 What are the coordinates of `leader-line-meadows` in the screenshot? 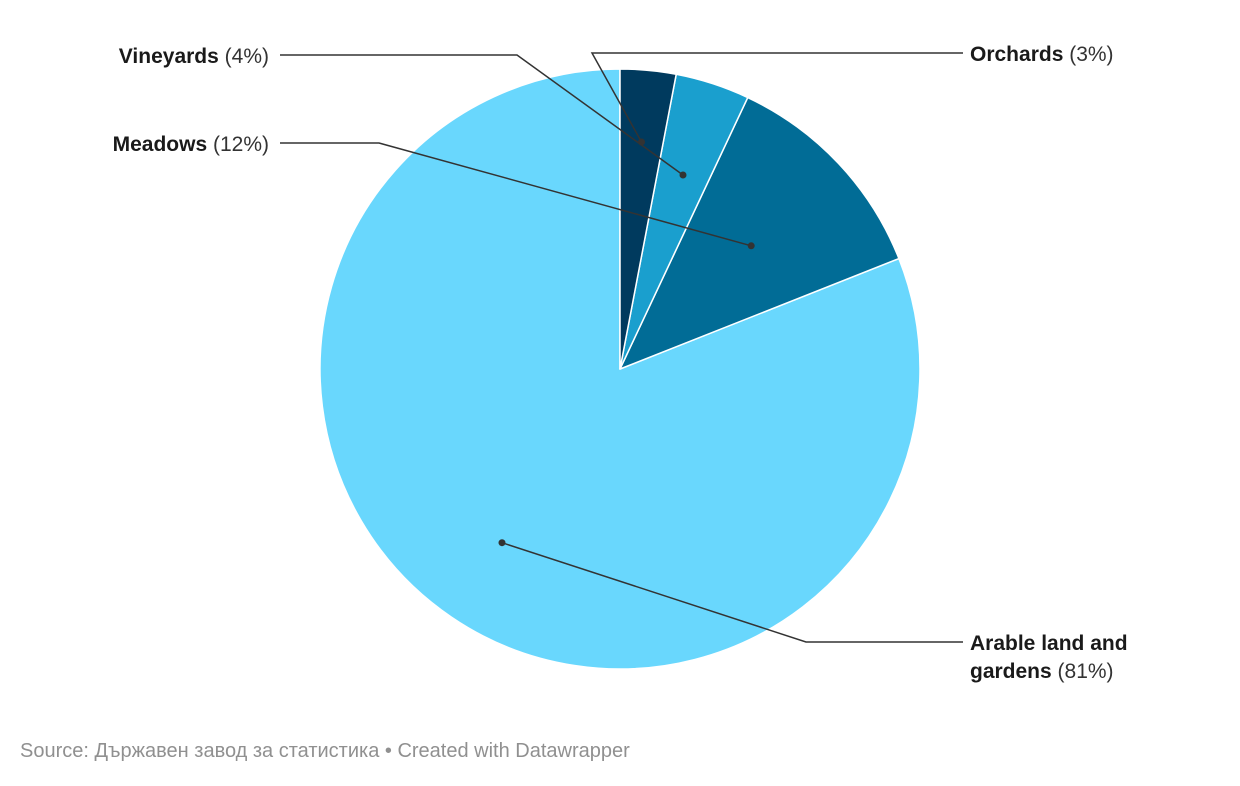 It's located at (516, 194).